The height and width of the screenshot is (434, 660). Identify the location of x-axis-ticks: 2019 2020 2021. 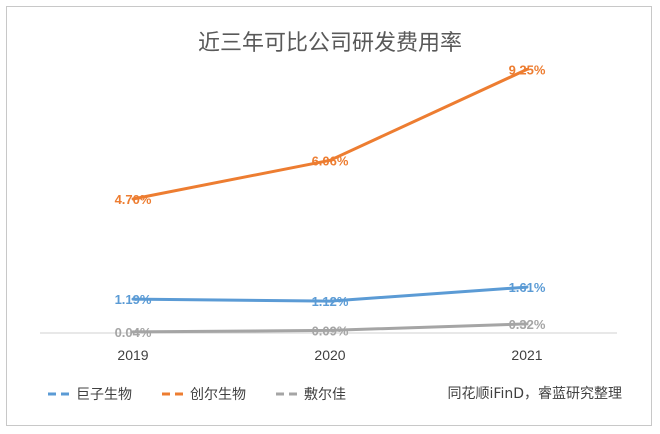
(329, 355).